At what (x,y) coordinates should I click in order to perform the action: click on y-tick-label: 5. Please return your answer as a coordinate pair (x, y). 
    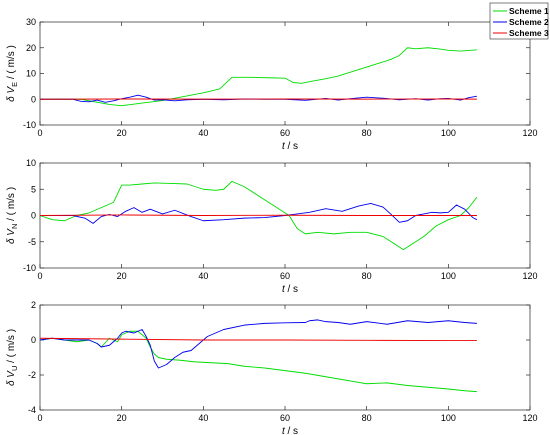
    Looking at the image, I should click on (33, 189).